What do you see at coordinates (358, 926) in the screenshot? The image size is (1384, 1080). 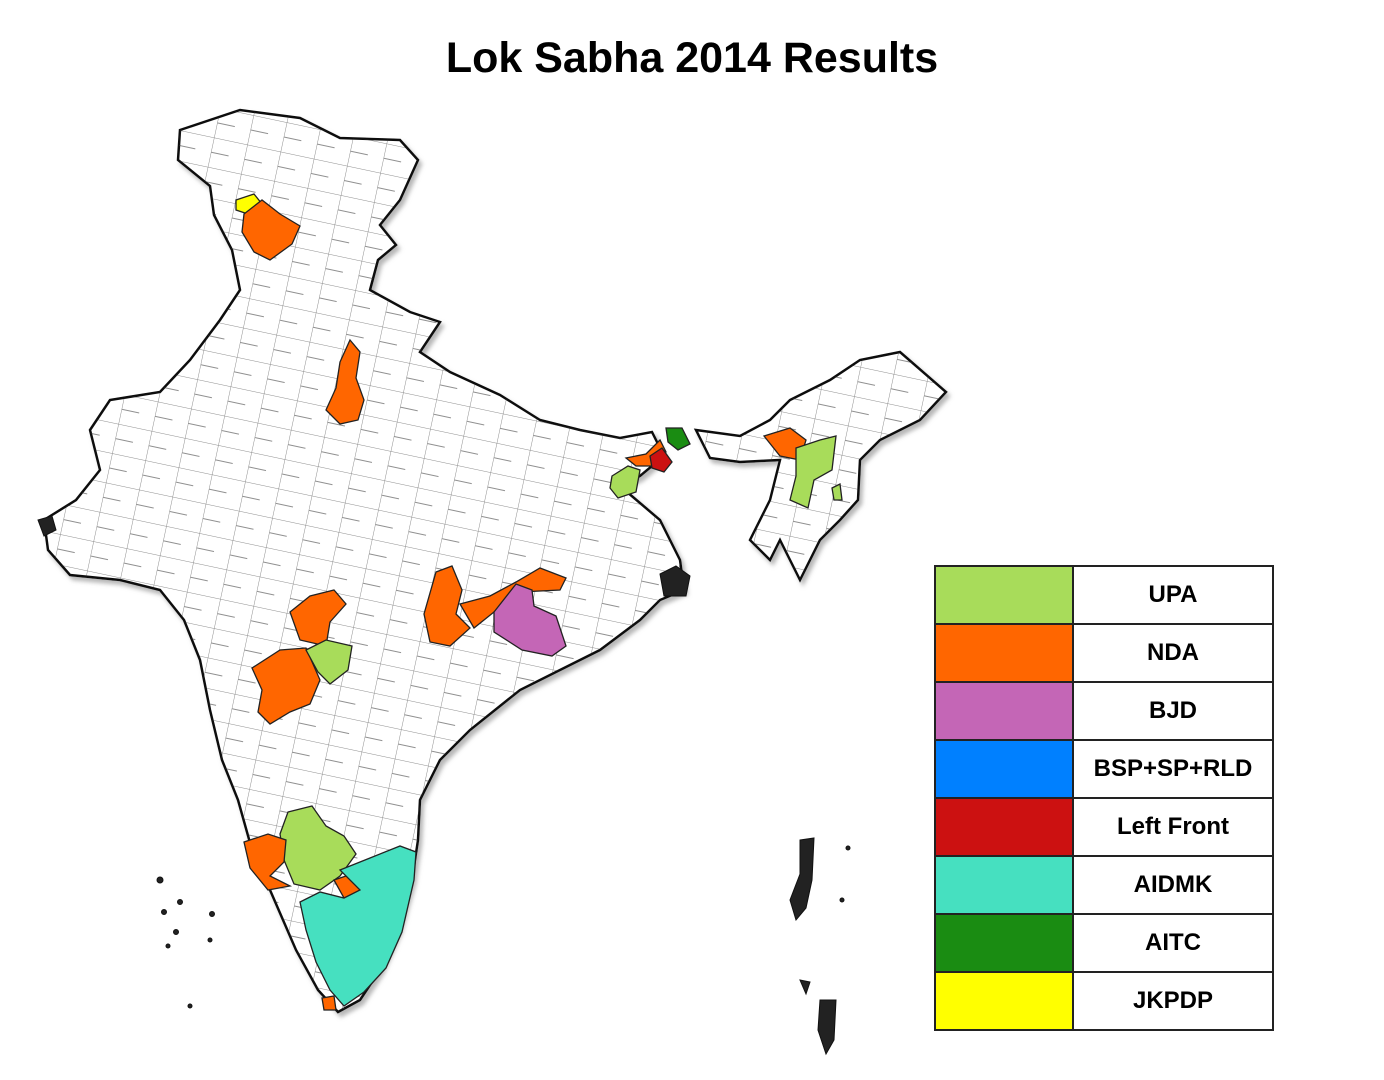 I see `region-aidmk` at bounding box center [358, 926].